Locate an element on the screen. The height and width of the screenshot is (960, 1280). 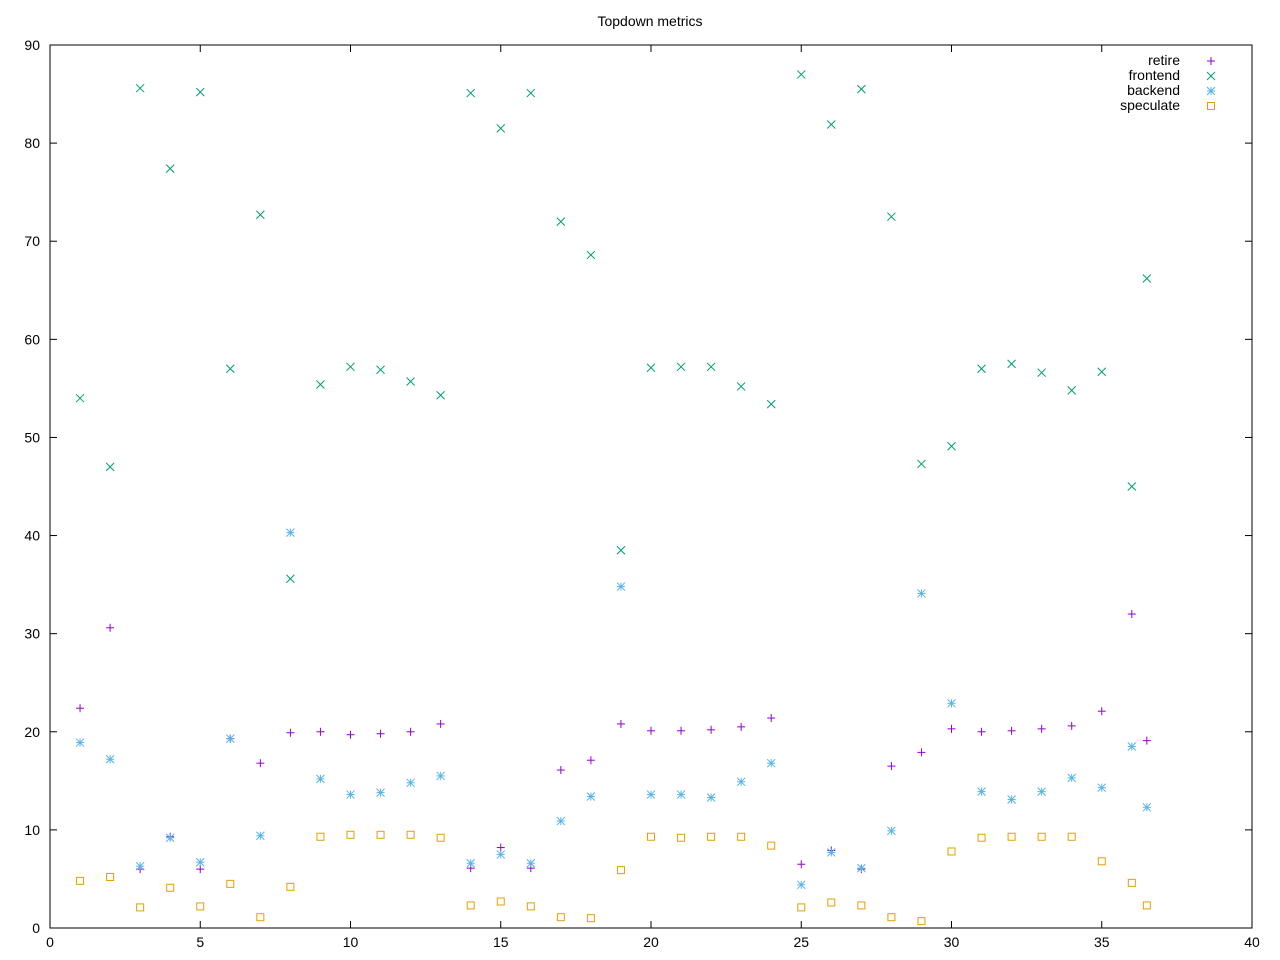
legend-marker-frontend is located at coordinates (1211, 76).